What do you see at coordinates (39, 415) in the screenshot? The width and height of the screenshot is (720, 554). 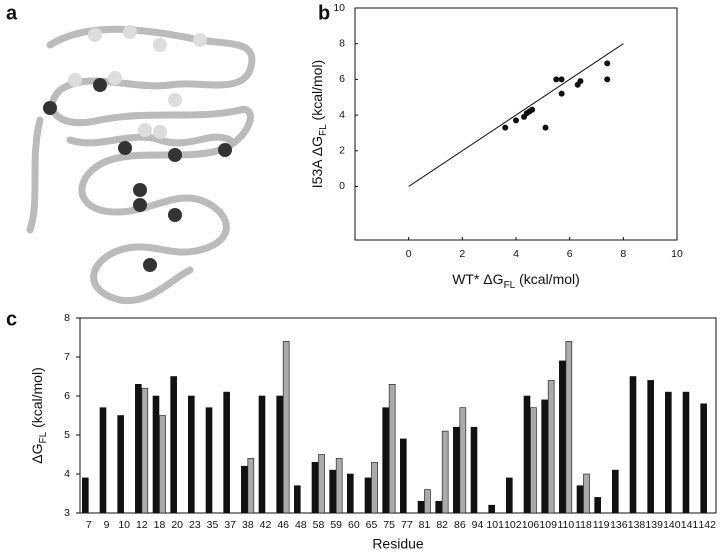 I see `axis-label: ΔGFL (kcal/mol)` at bounding box center [39, 415].